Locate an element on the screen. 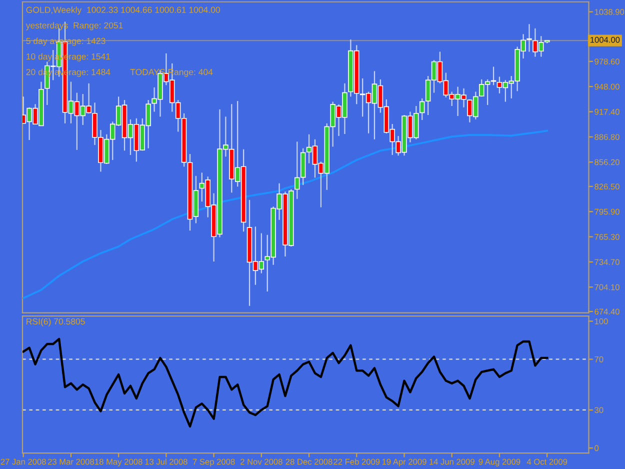 Image resolution: width=625 pixels, height=469 pixels. y-tick-label: 70 is located at coordinates (599, 359).